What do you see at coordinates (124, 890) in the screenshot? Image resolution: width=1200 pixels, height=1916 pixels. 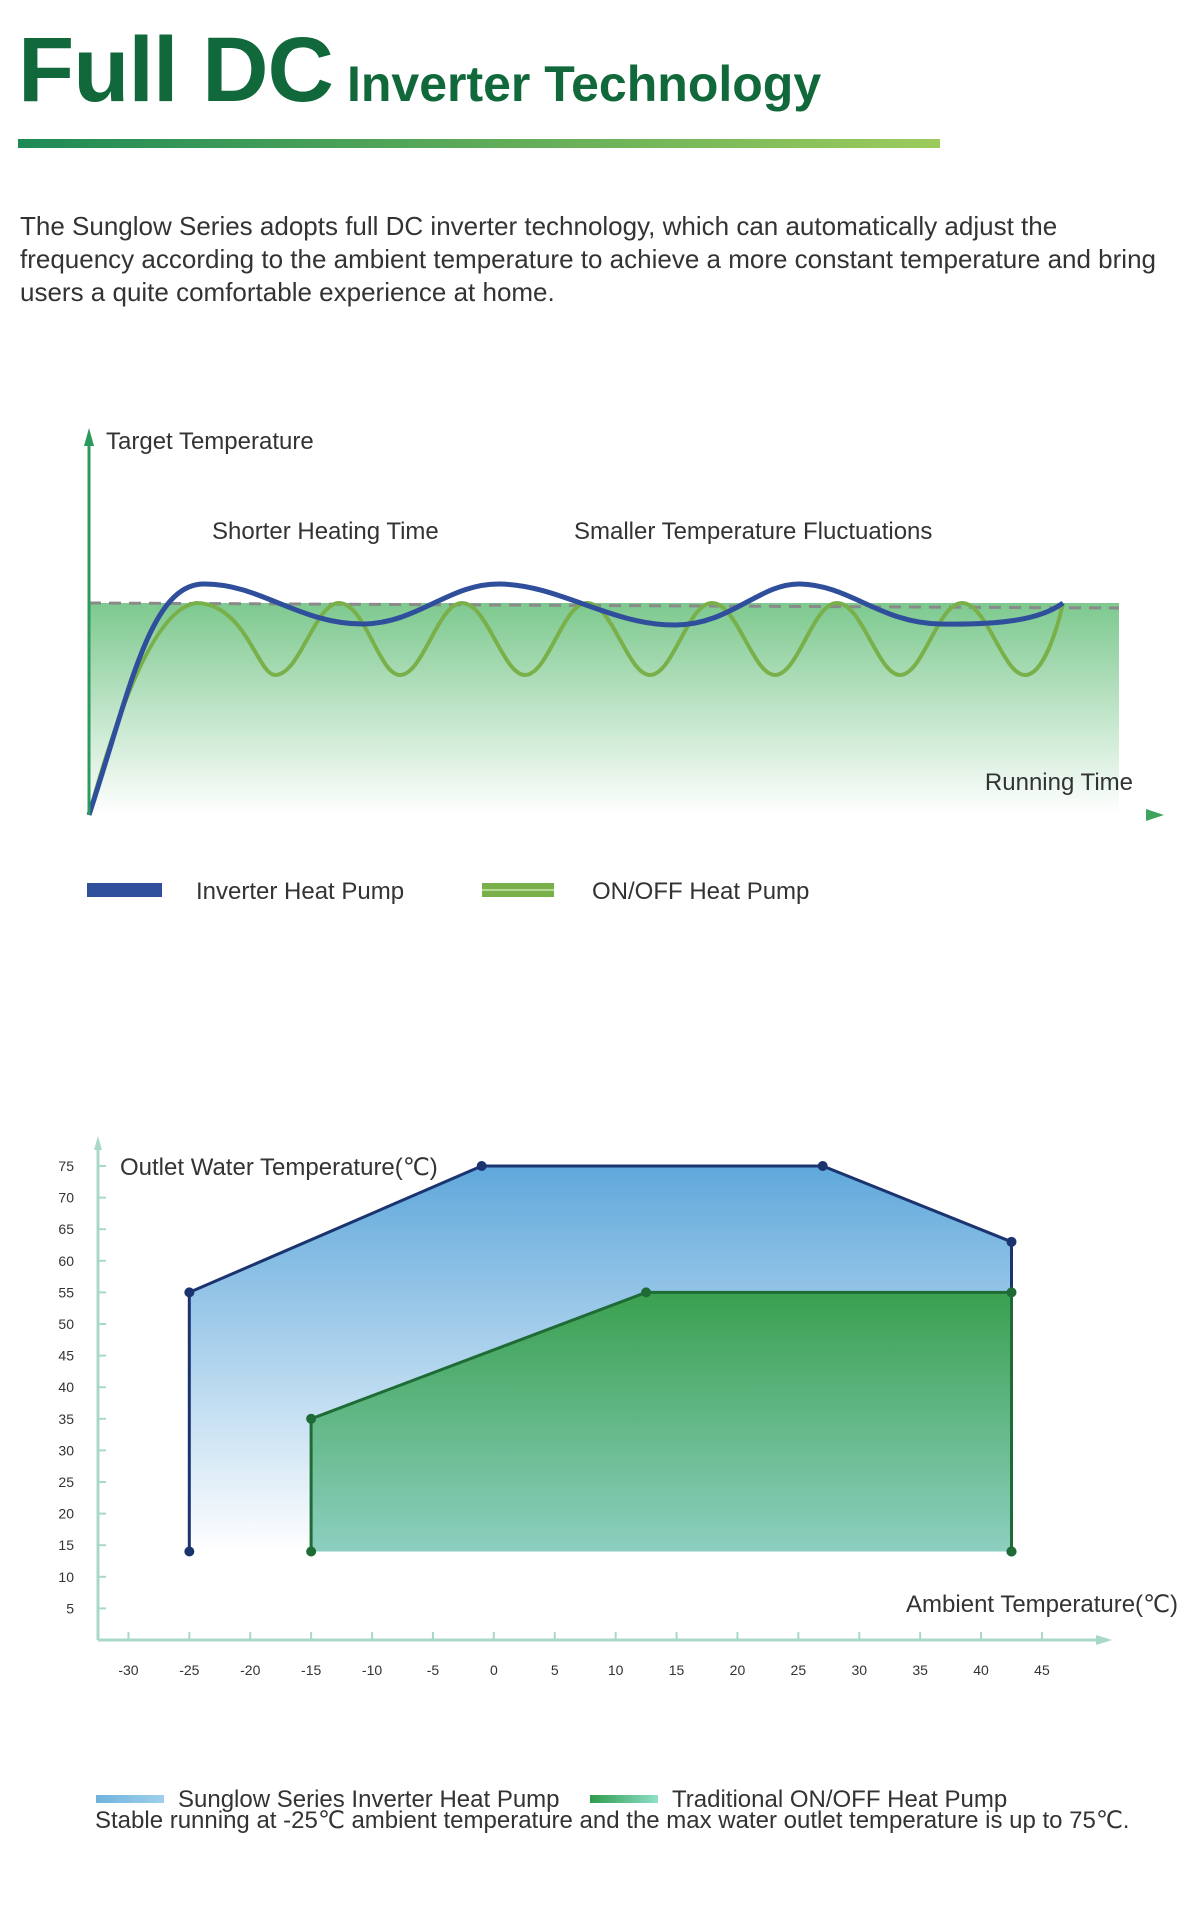 I see `legend-swatch-inverter` at bounding box center [124, 890].